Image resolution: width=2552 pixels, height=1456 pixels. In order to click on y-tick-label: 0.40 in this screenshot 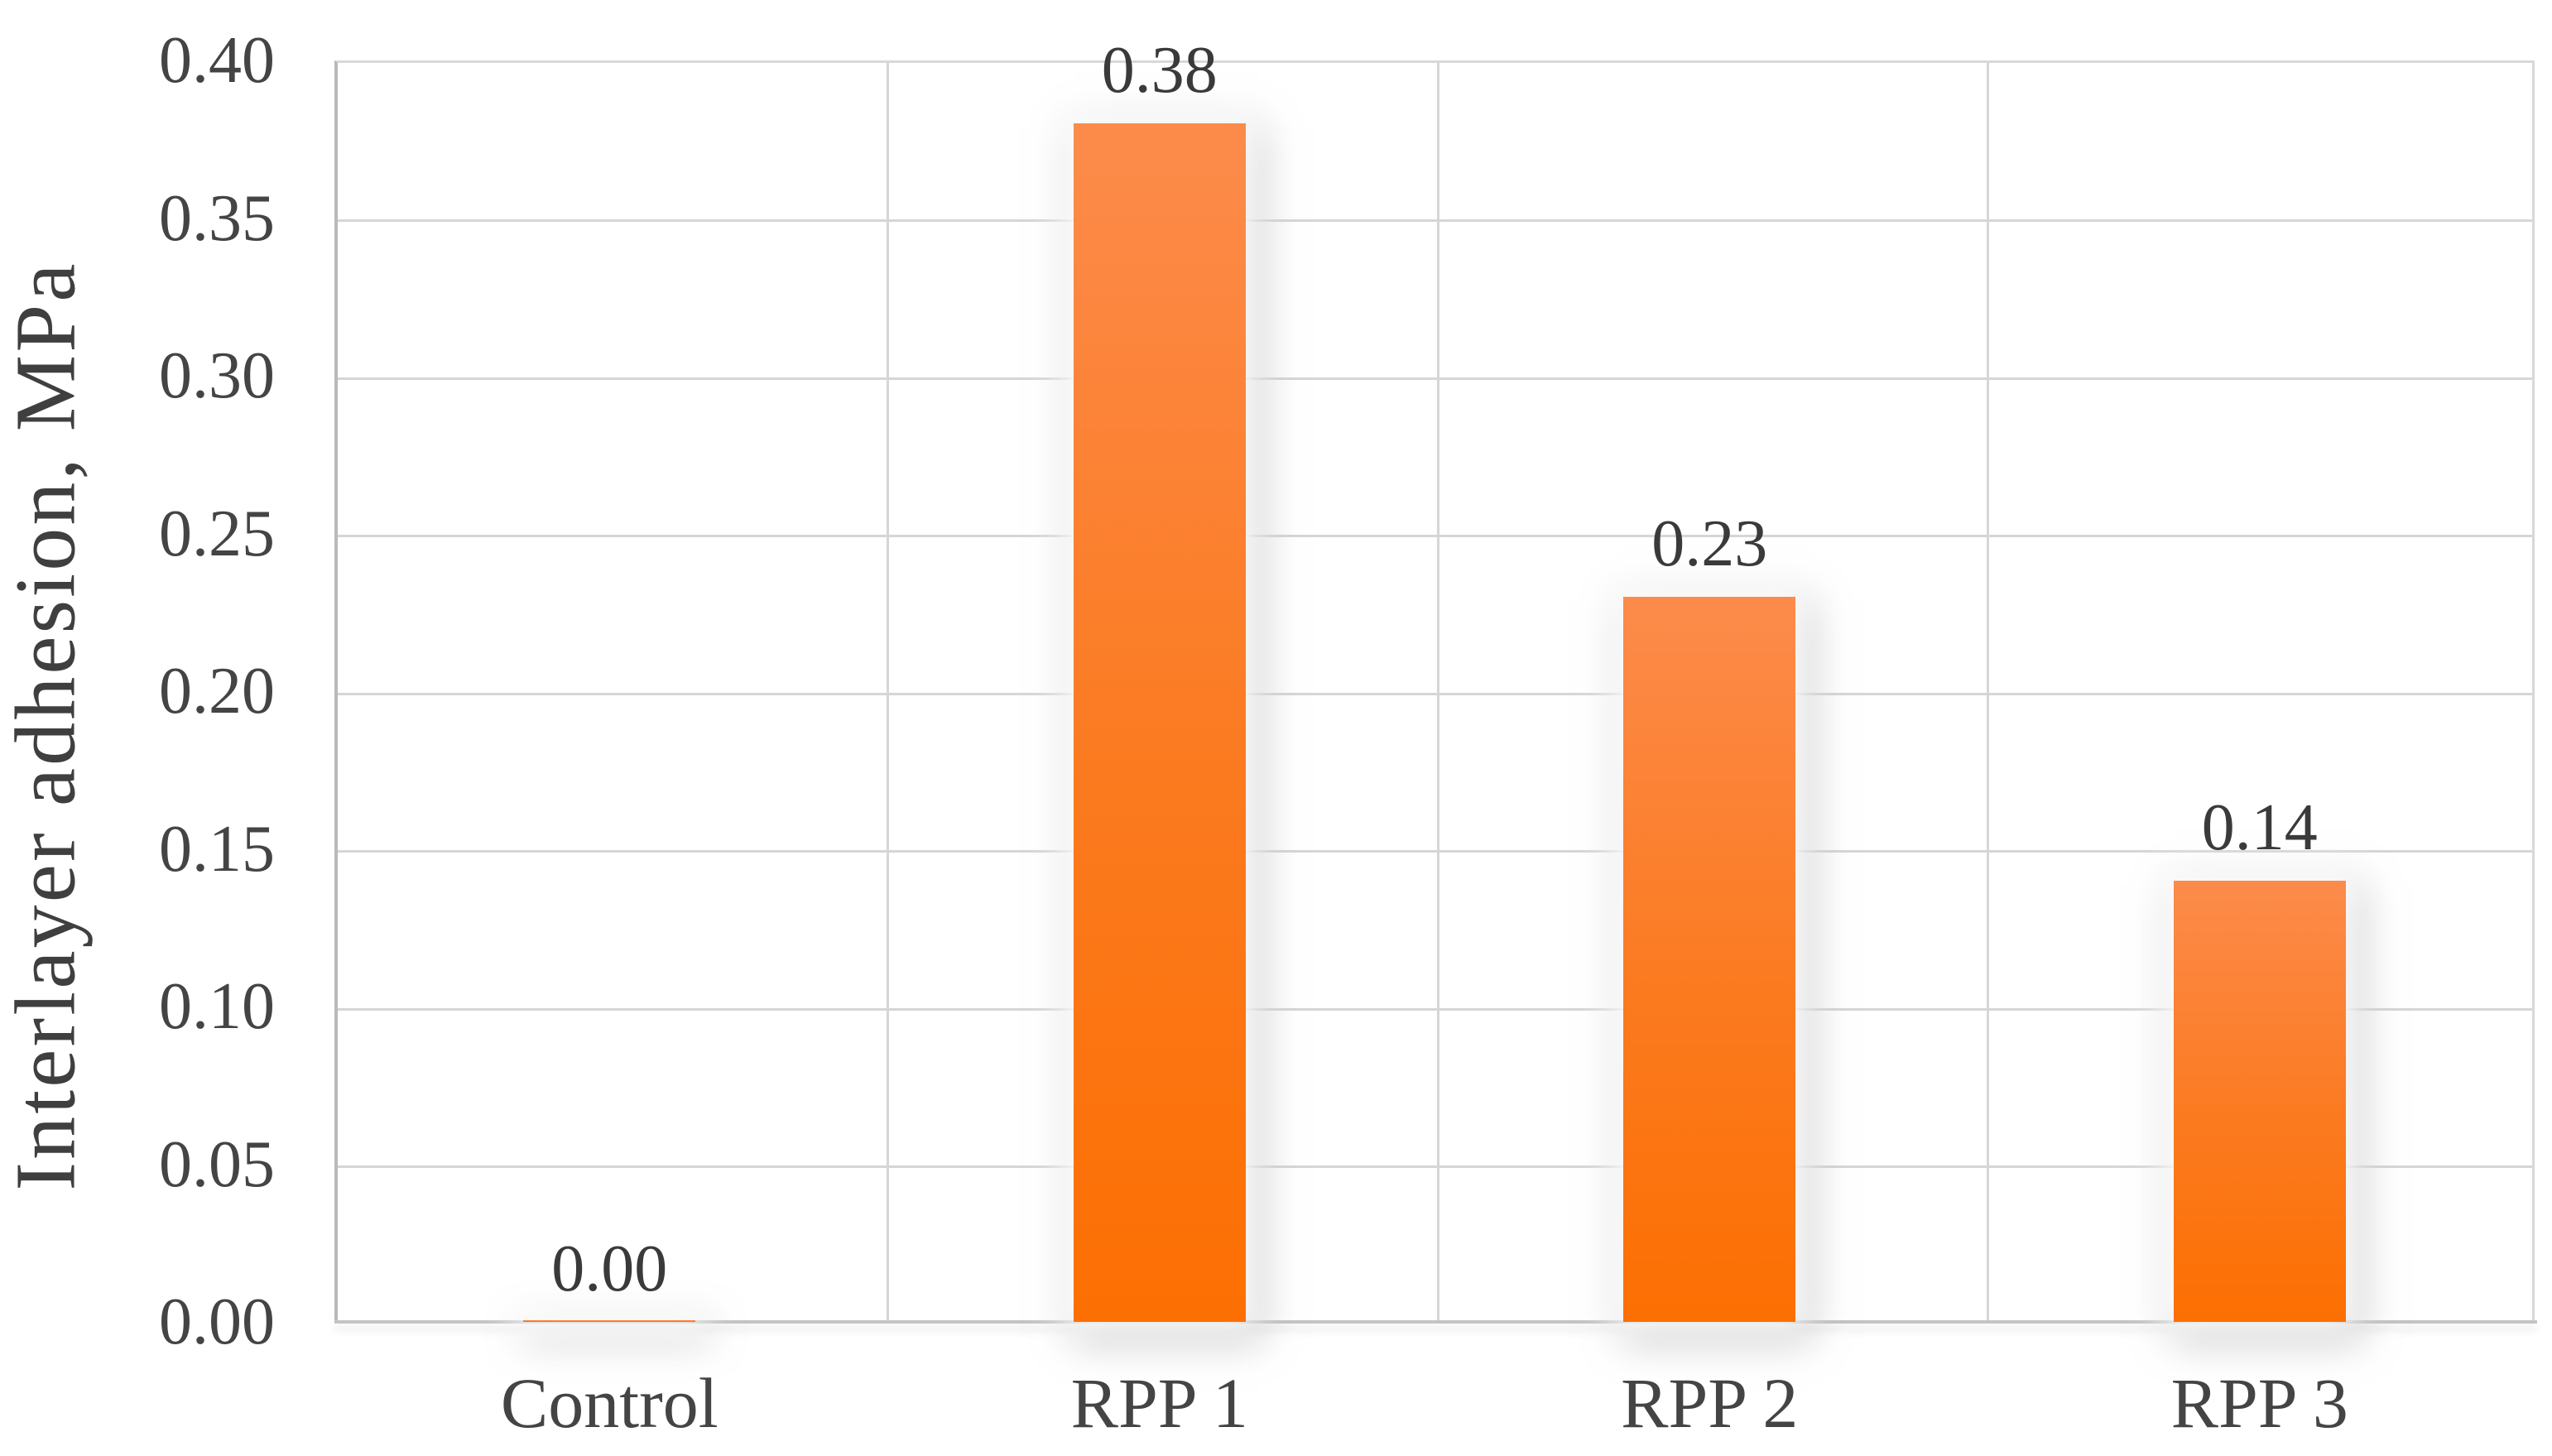, I will do `click(217, 60)`.